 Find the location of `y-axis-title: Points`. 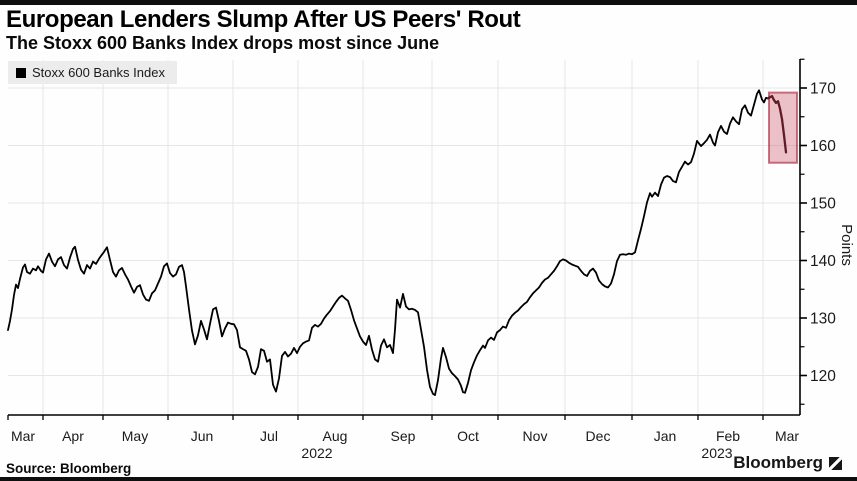

y-axis-title: Points is located at coordinates (846, 245).